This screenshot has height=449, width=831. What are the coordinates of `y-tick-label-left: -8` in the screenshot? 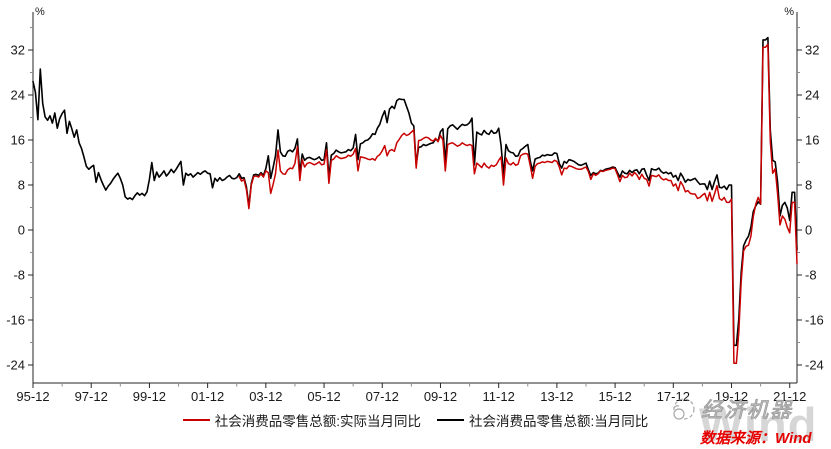 It's located at (19, 275).